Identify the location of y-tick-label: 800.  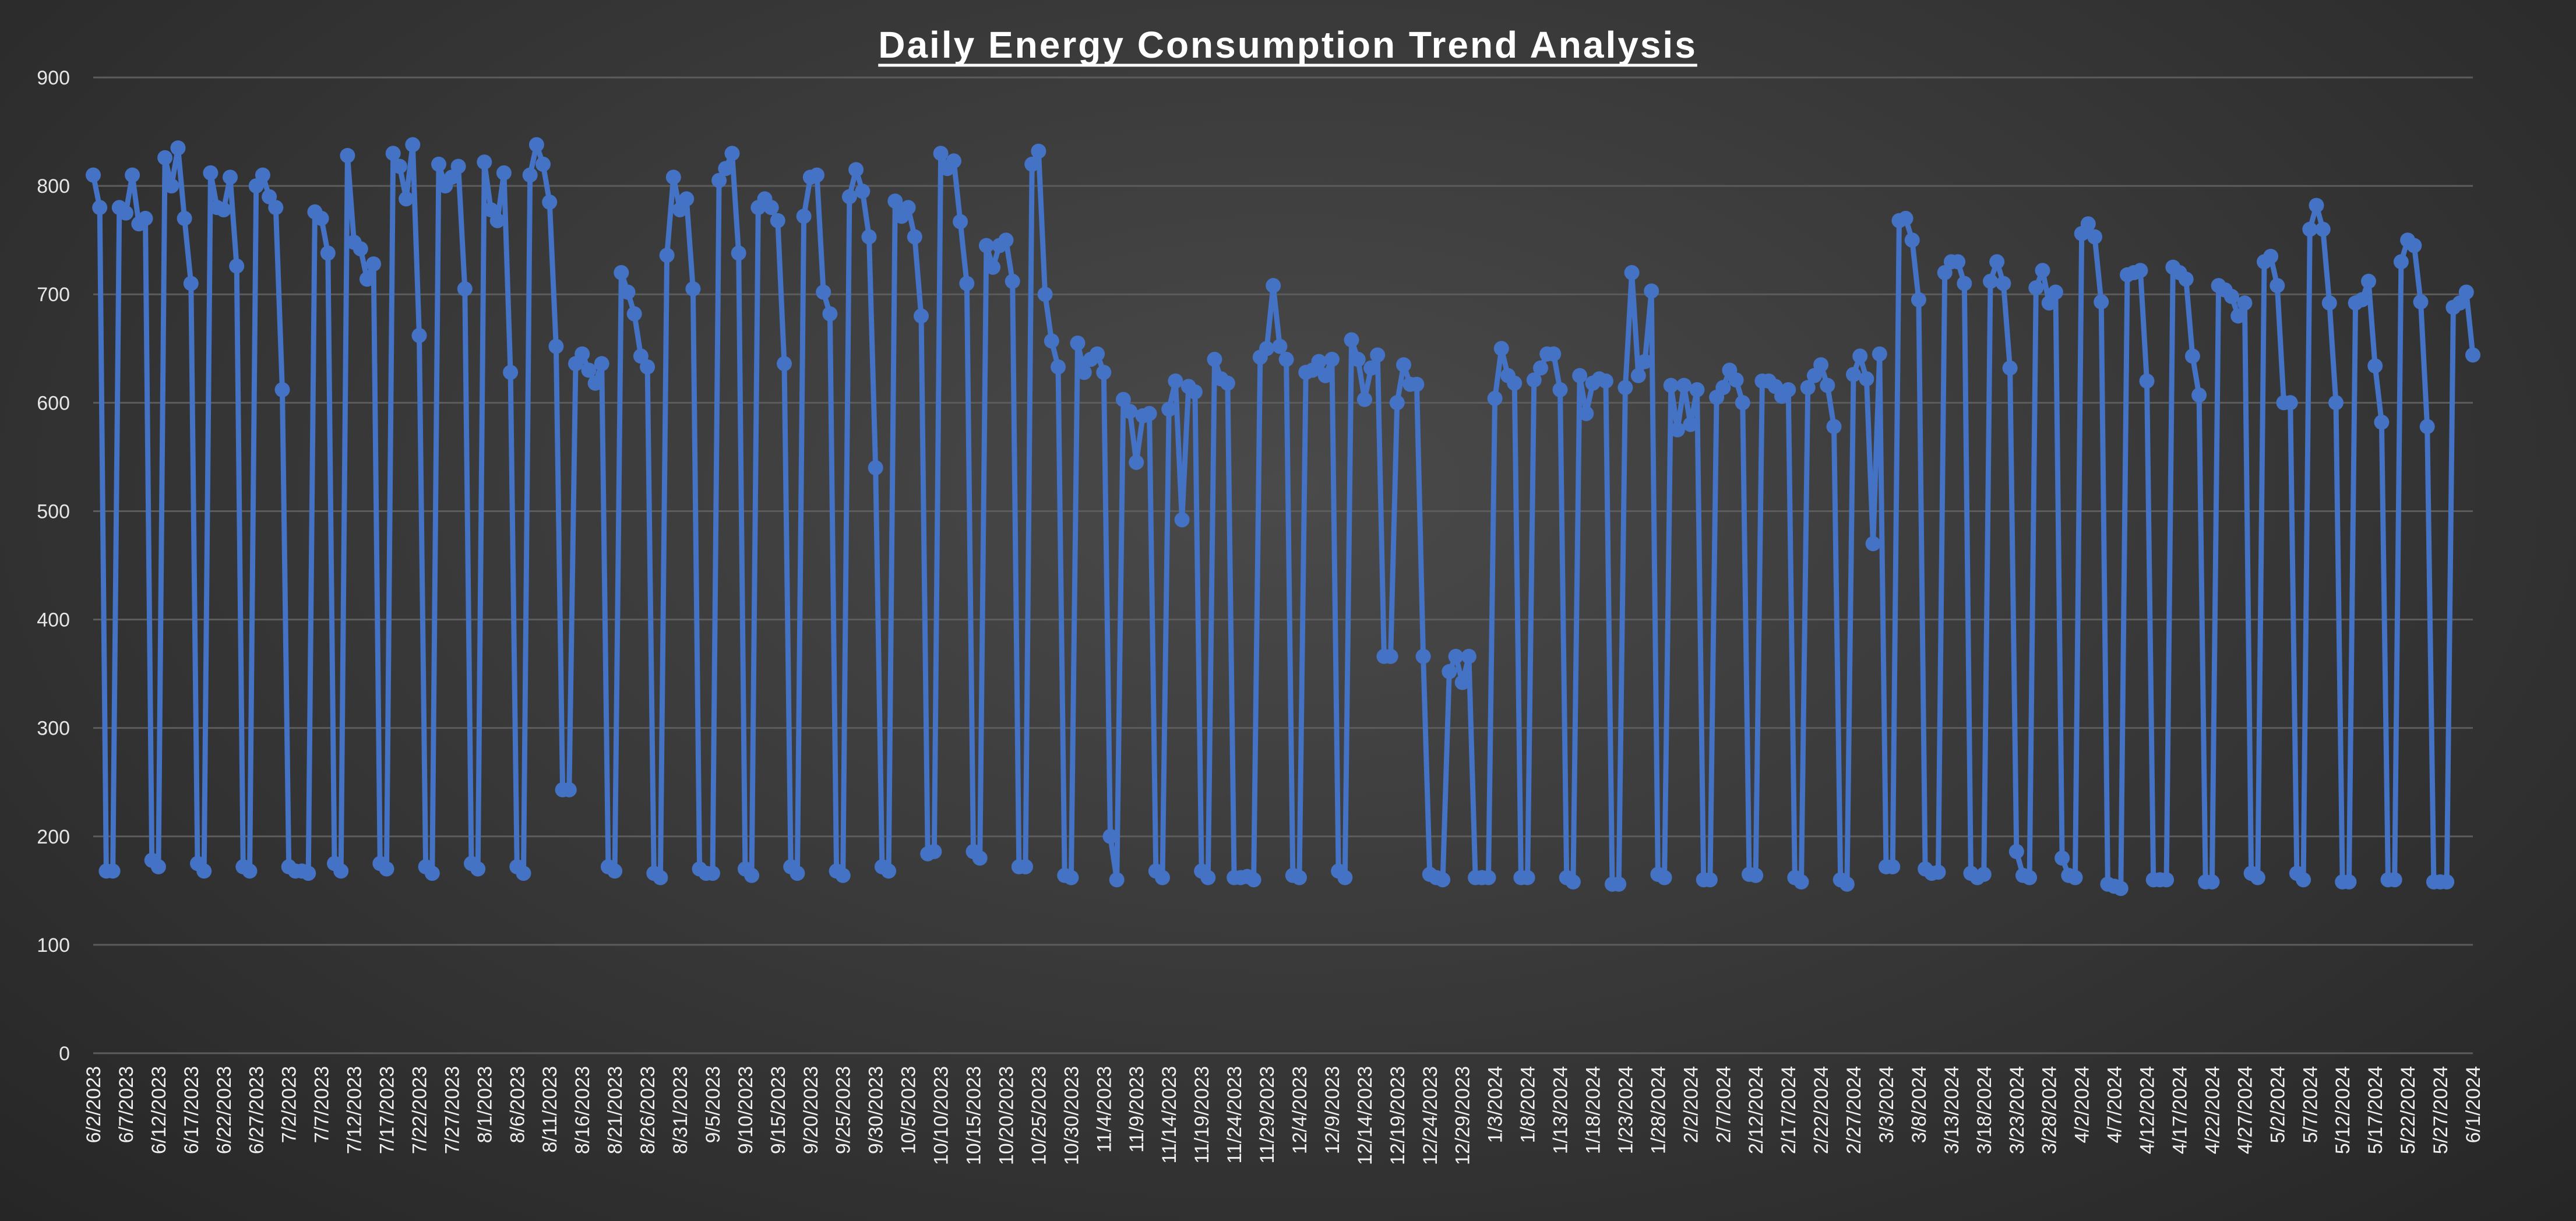
(53, 186).